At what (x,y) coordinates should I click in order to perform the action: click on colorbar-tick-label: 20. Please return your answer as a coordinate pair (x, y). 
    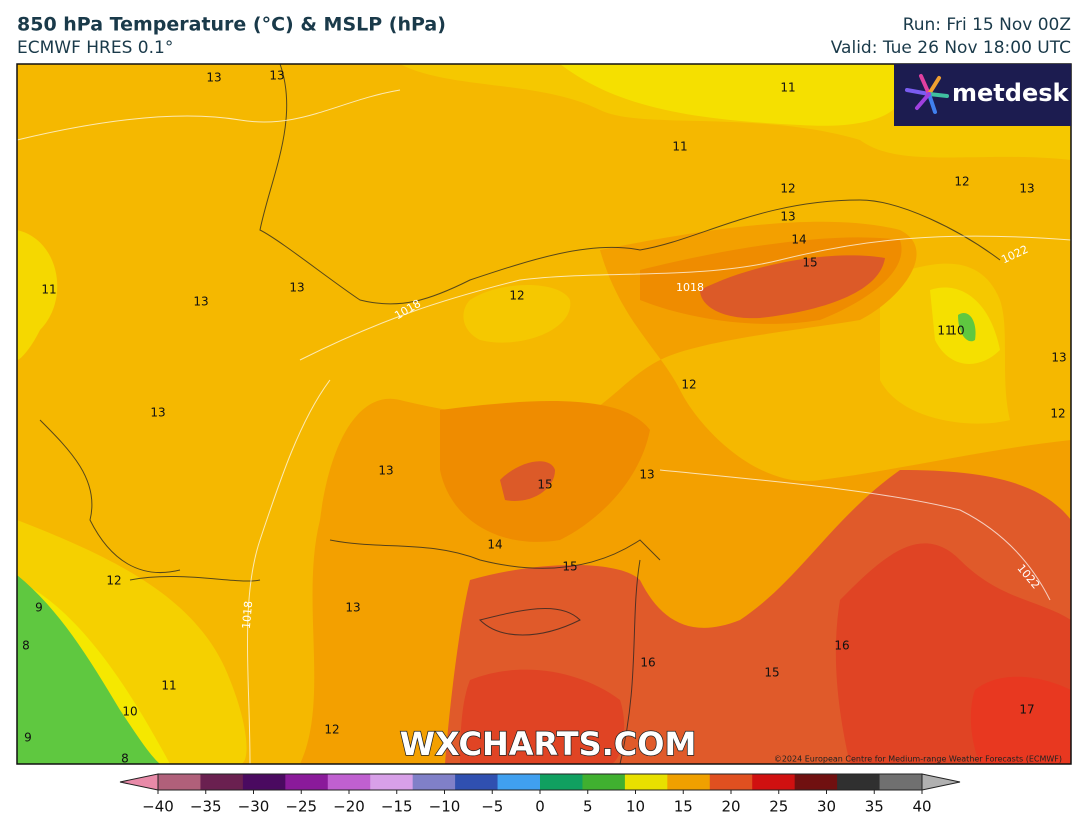
    Looking at the image, I should click on (730, 807).